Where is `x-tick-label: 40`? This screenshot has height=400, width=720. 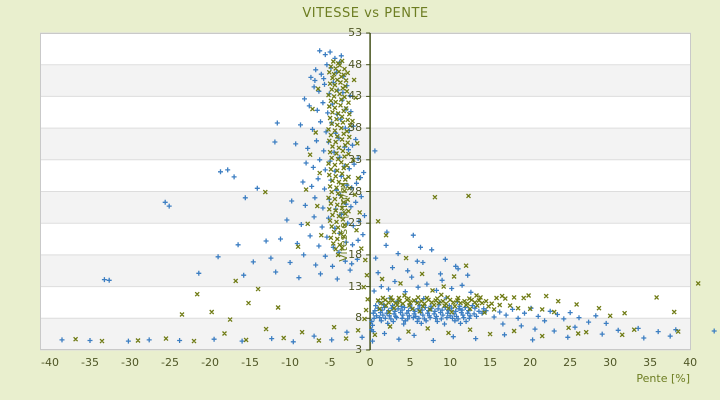 x-tick-label: 40 is located at coordinates (690, 362).